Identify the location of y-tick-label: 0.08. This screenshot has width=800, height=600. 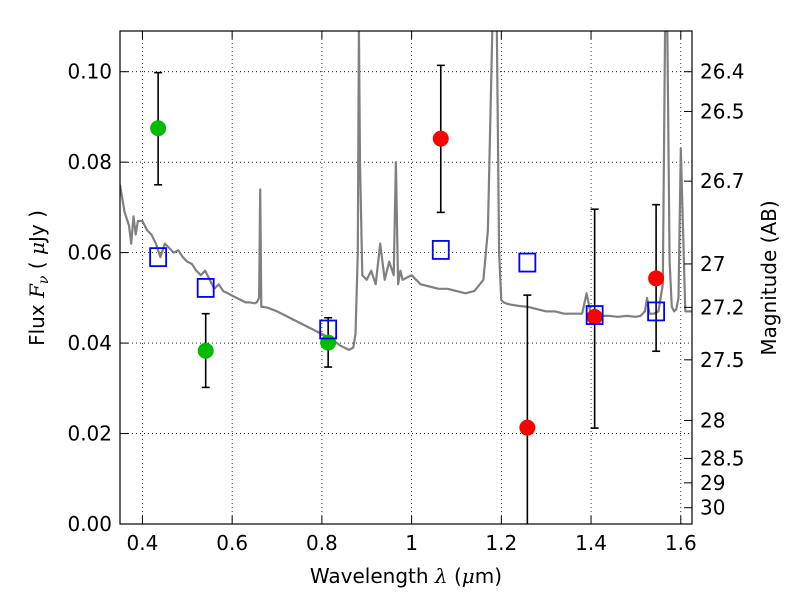
(89, 162).